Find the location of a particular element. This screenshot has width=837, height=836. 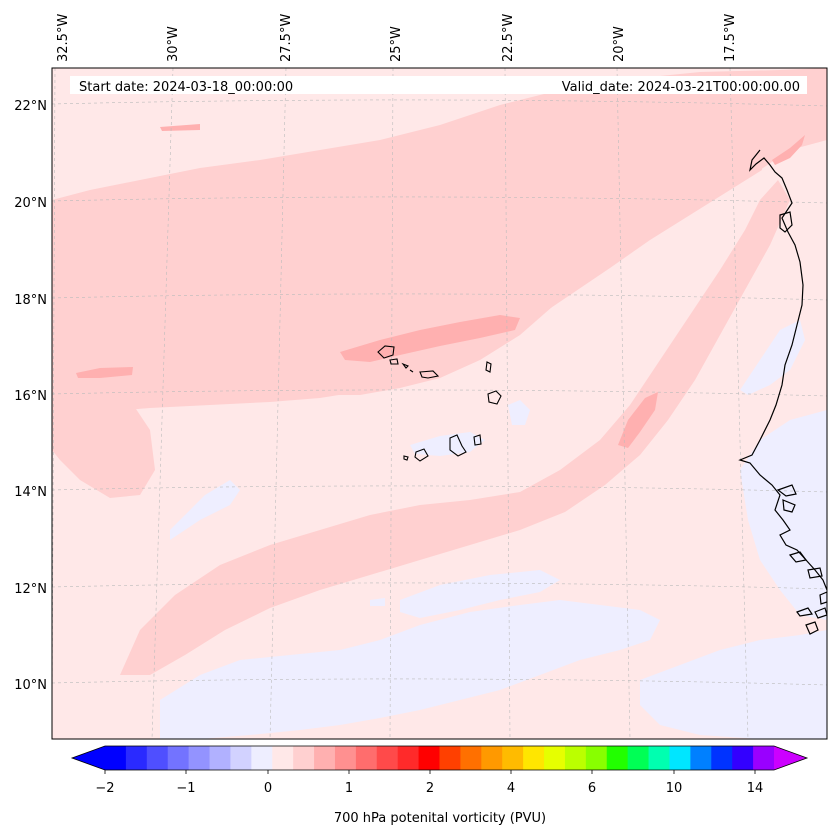

cb-tick-label: 1 is located at coordinates (349, 788).